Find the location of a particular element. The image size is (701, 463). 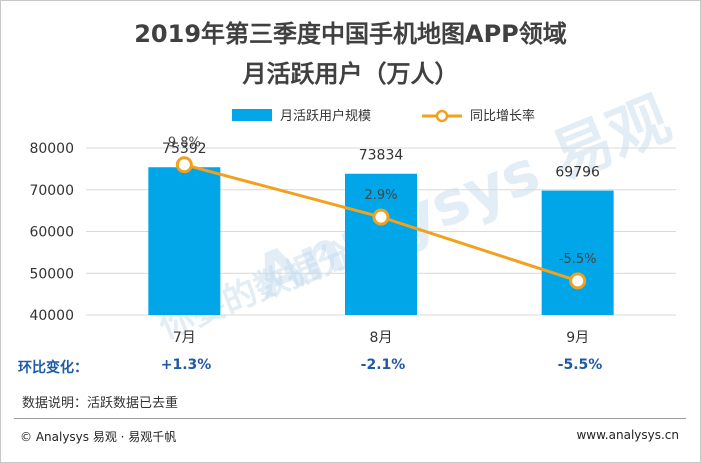

y-tick-label: 50000 is located at coordinates (51, 274).